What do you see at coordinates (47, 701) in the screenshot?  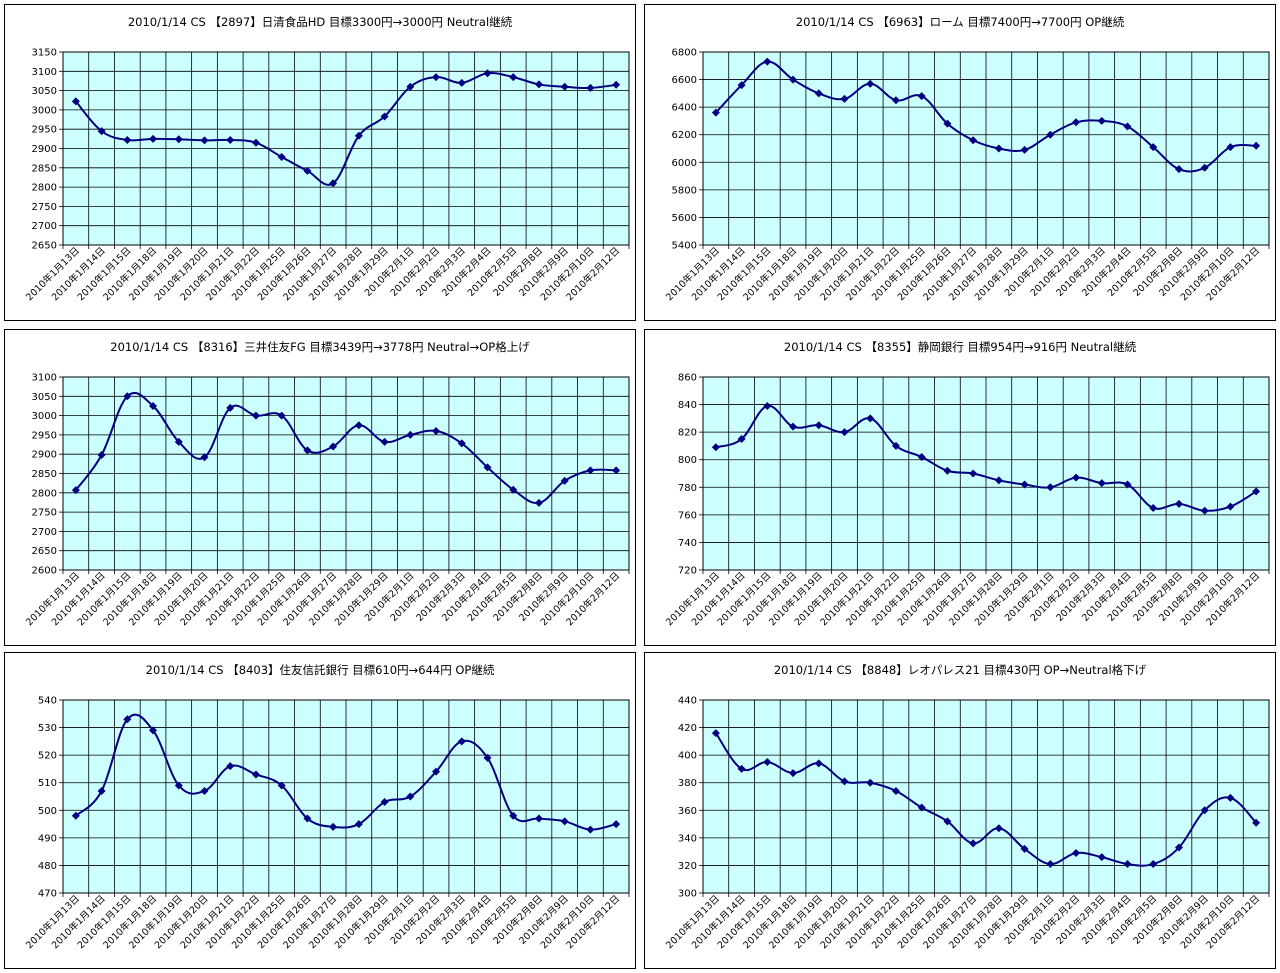 I see `y-tick-label: 540` at bounding box center [47, 701].